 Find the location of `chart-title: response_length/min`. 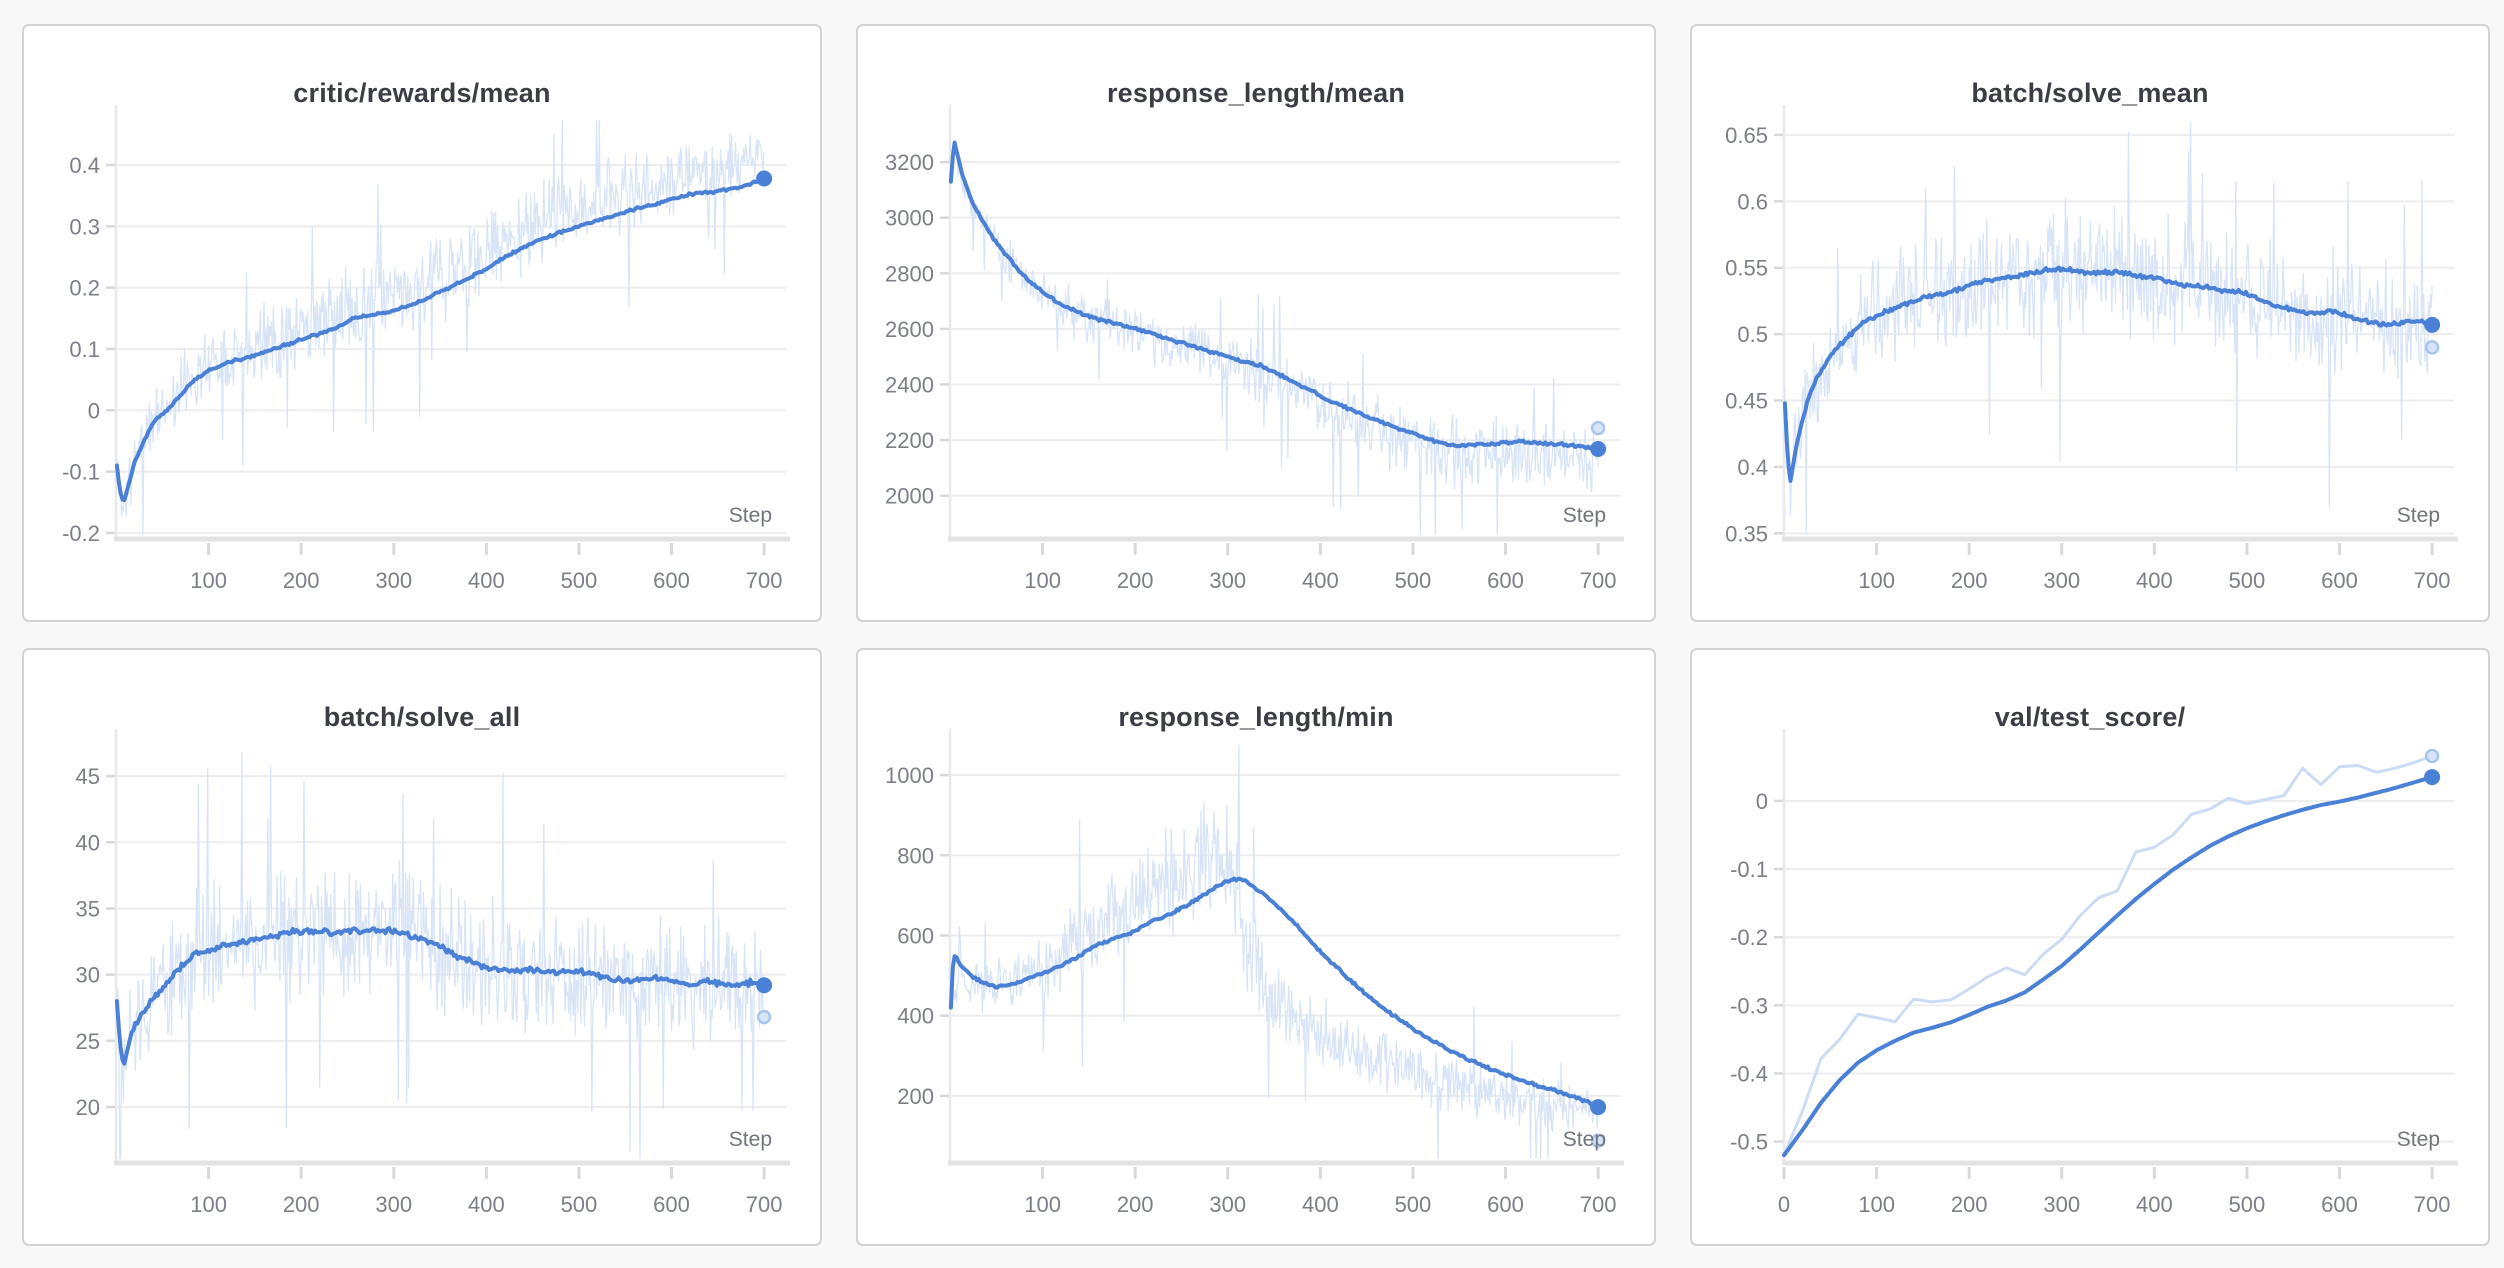

chart-title: response_length/min is located at coordinates (1256, 717).